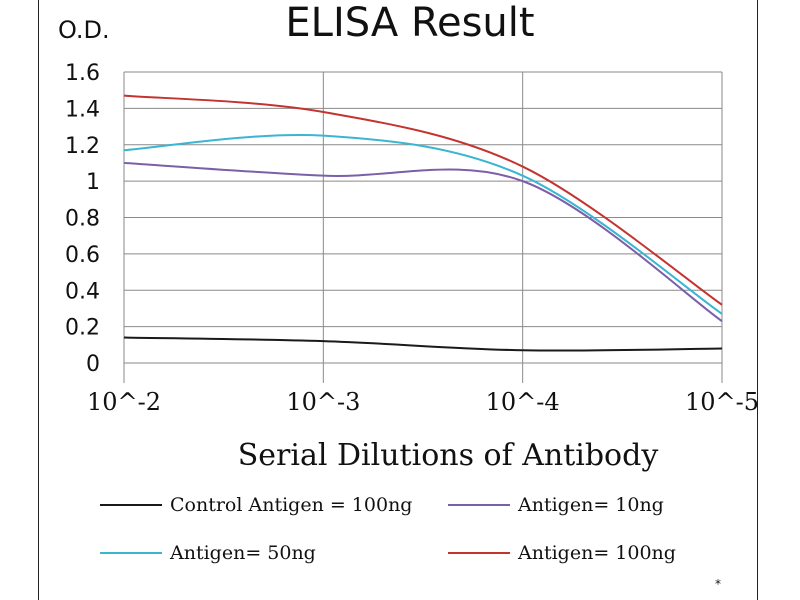 The image size is (800, 600). What do you see at coordinates (596, 553) in the screenshot?
I see `legend-entry: Antigen= 100ng` at bounding box center [596, 553].